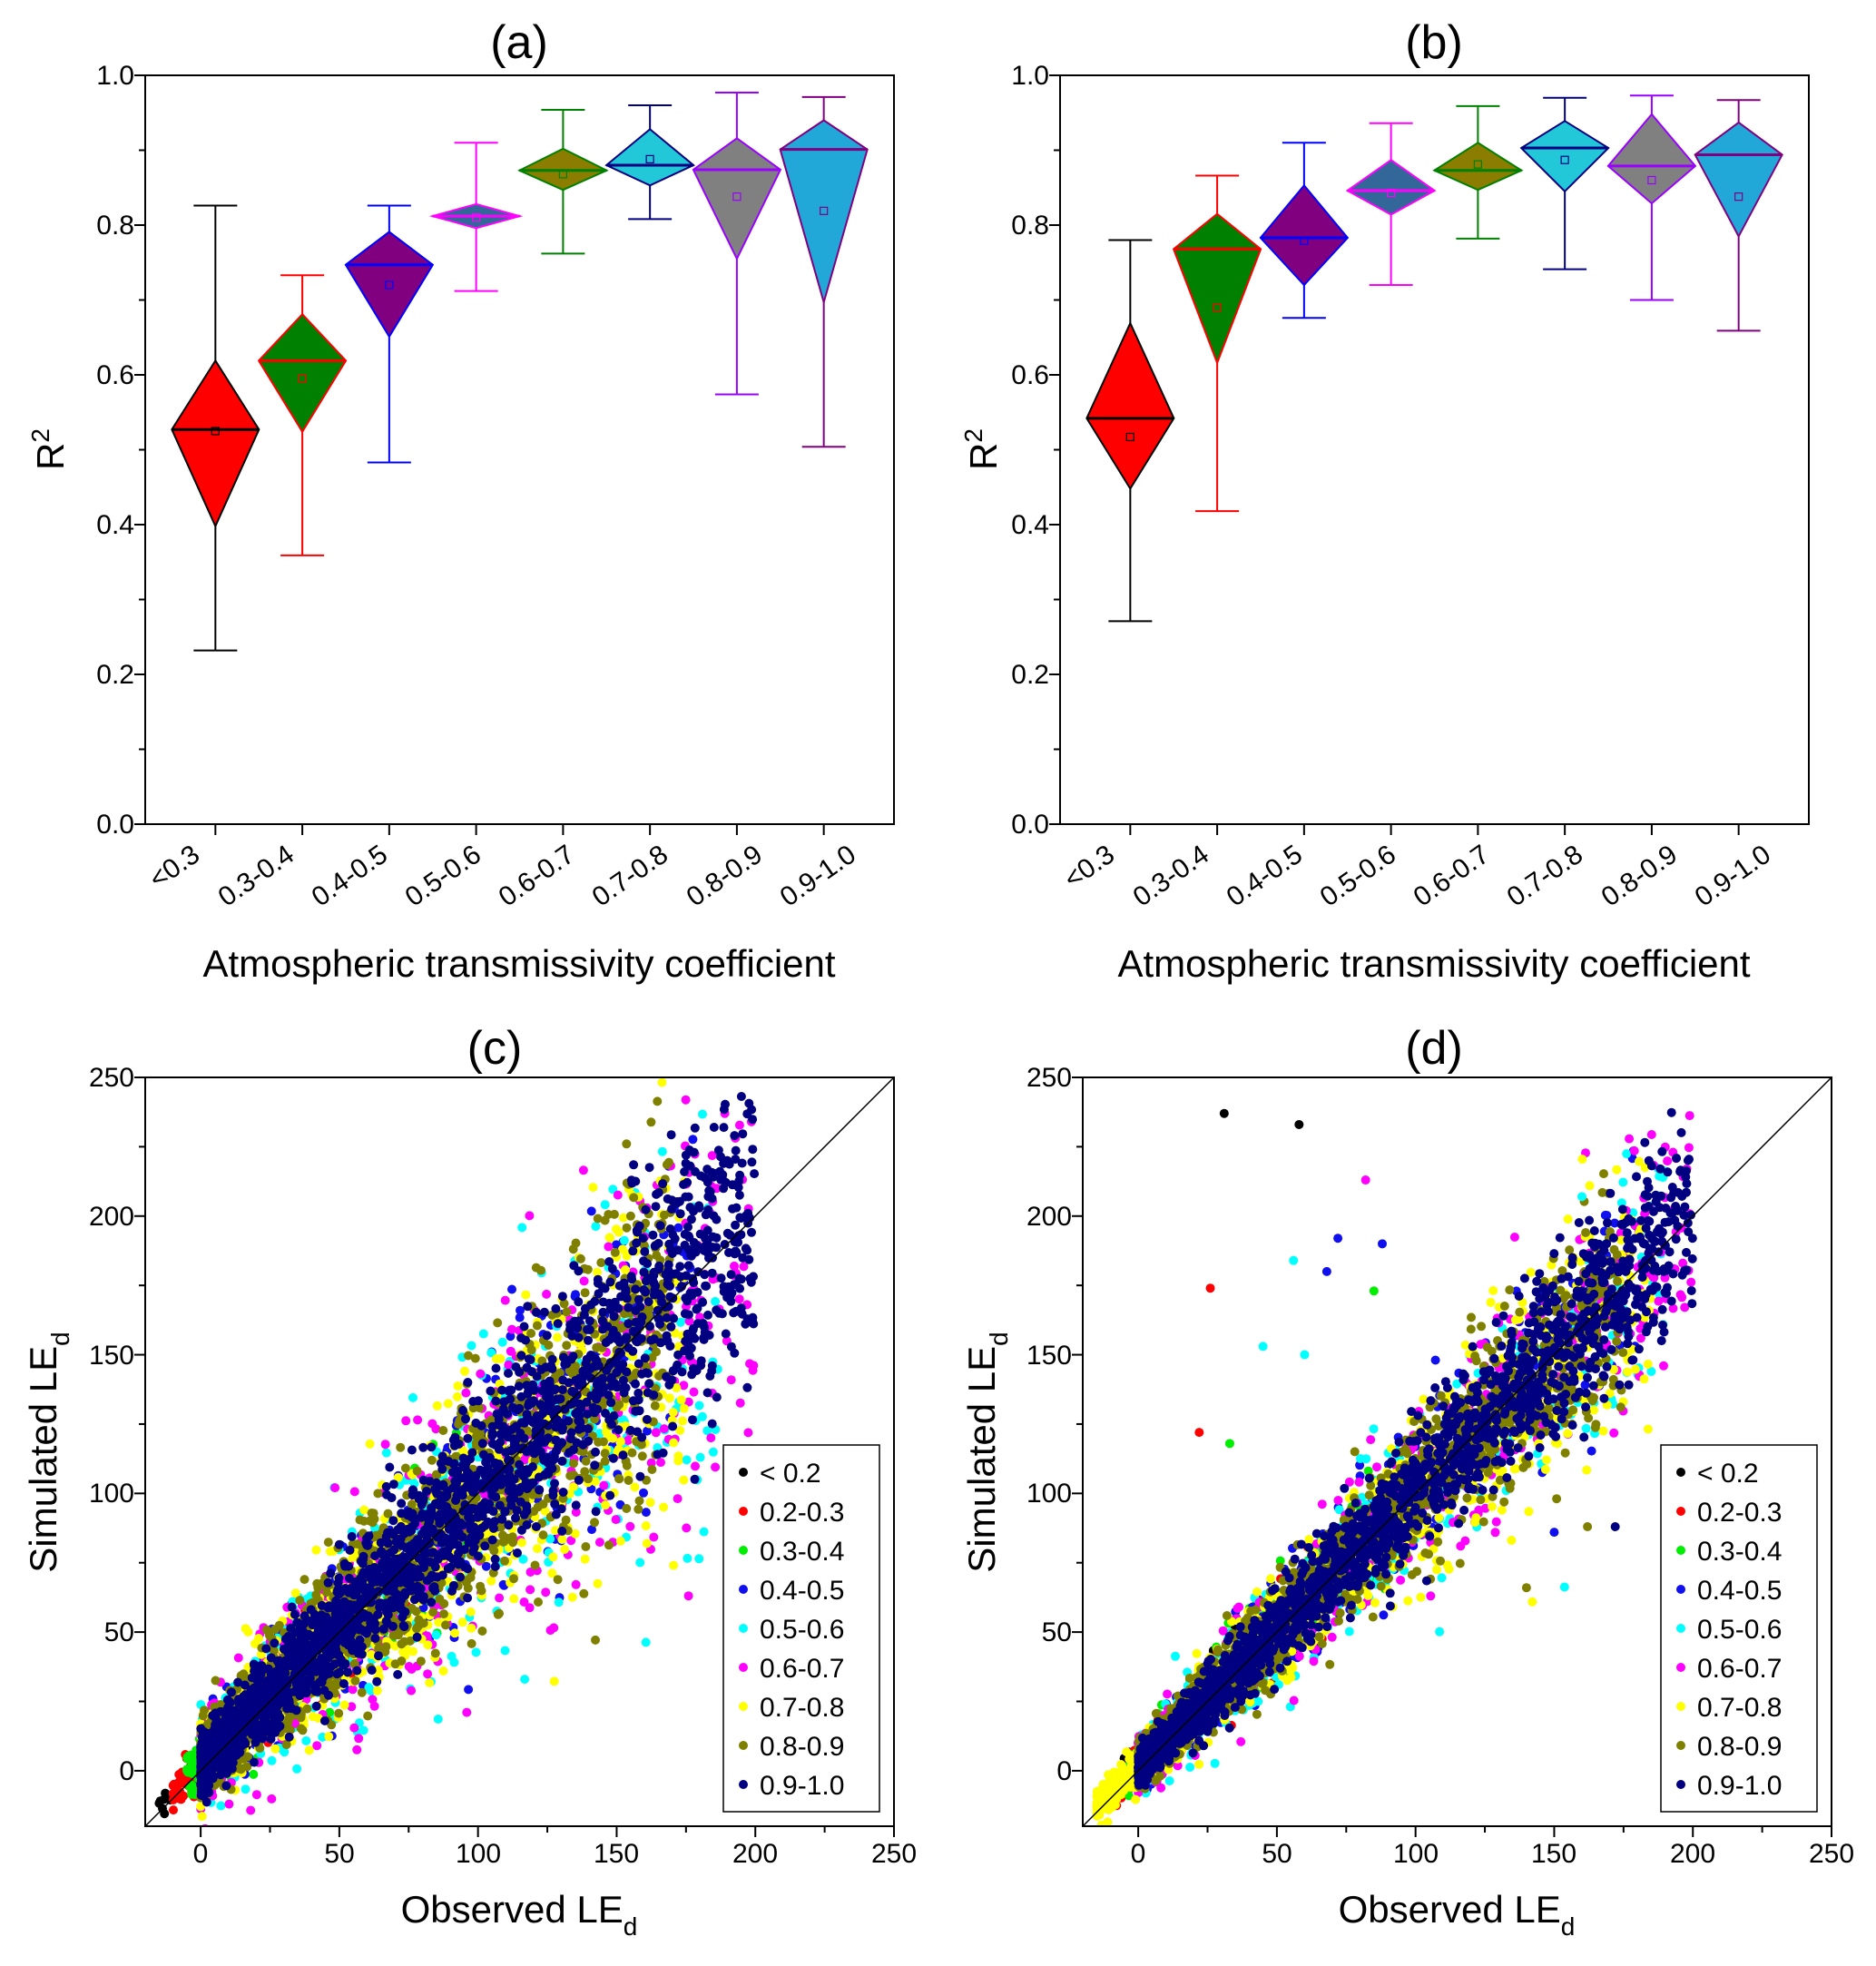 The height and width of the screenshot is (1966, 1876). What do you see at coordinates (1452, 876) in the screenshot?
I see `panel-b-xcat-4: 0.6-0.7` at bounding box center [1452, 876].